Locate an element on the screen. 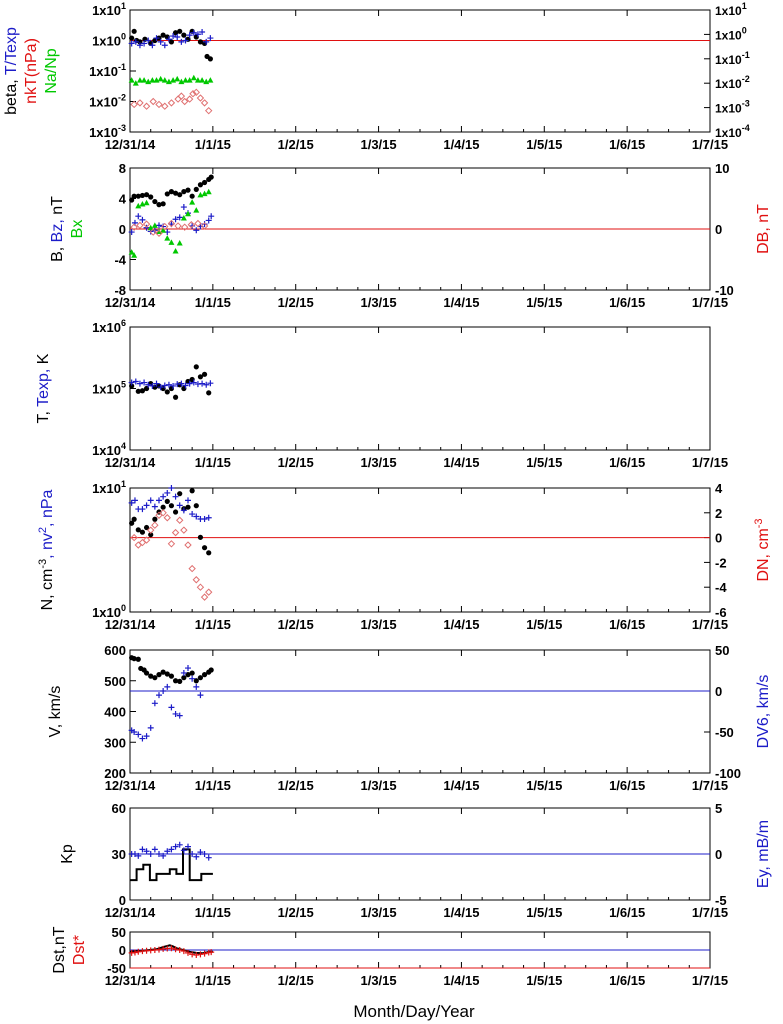 This screenshot has width=783, height=1024. y-right-tick-label: -2 is located at coordinates (721, 562).